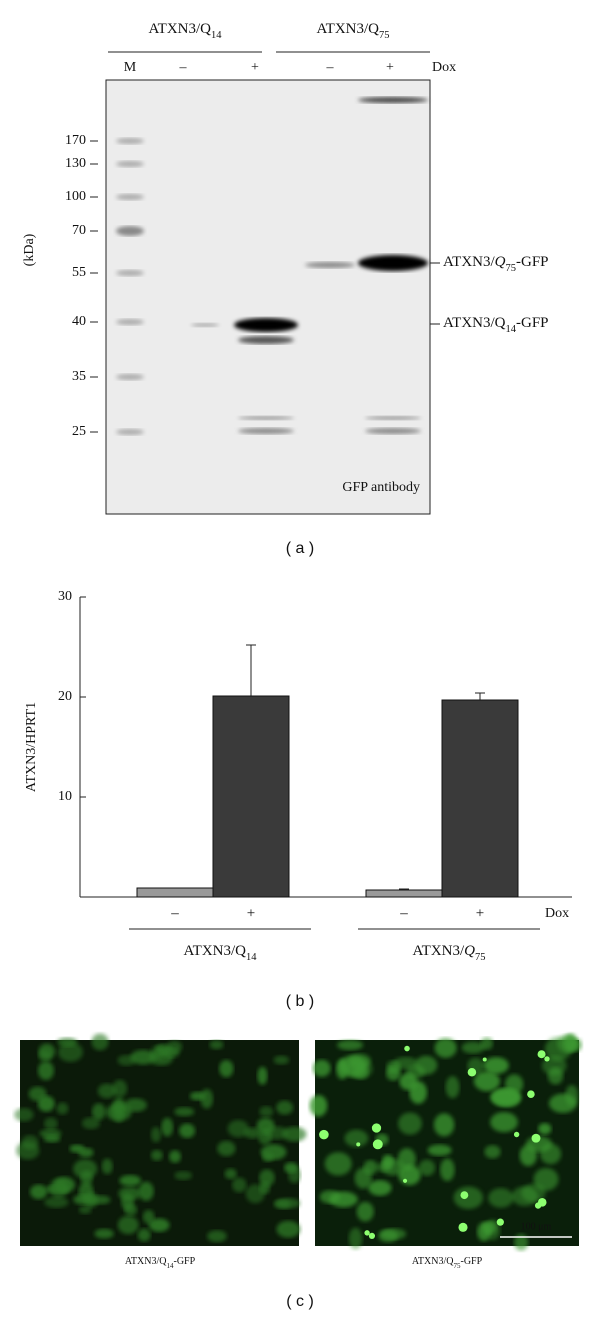 The image size is (600, 1318). What do you see at coordinates (469, 262) in the screenshot?
I see `label-part: ATXN3/` at bounding box center [469, 262].